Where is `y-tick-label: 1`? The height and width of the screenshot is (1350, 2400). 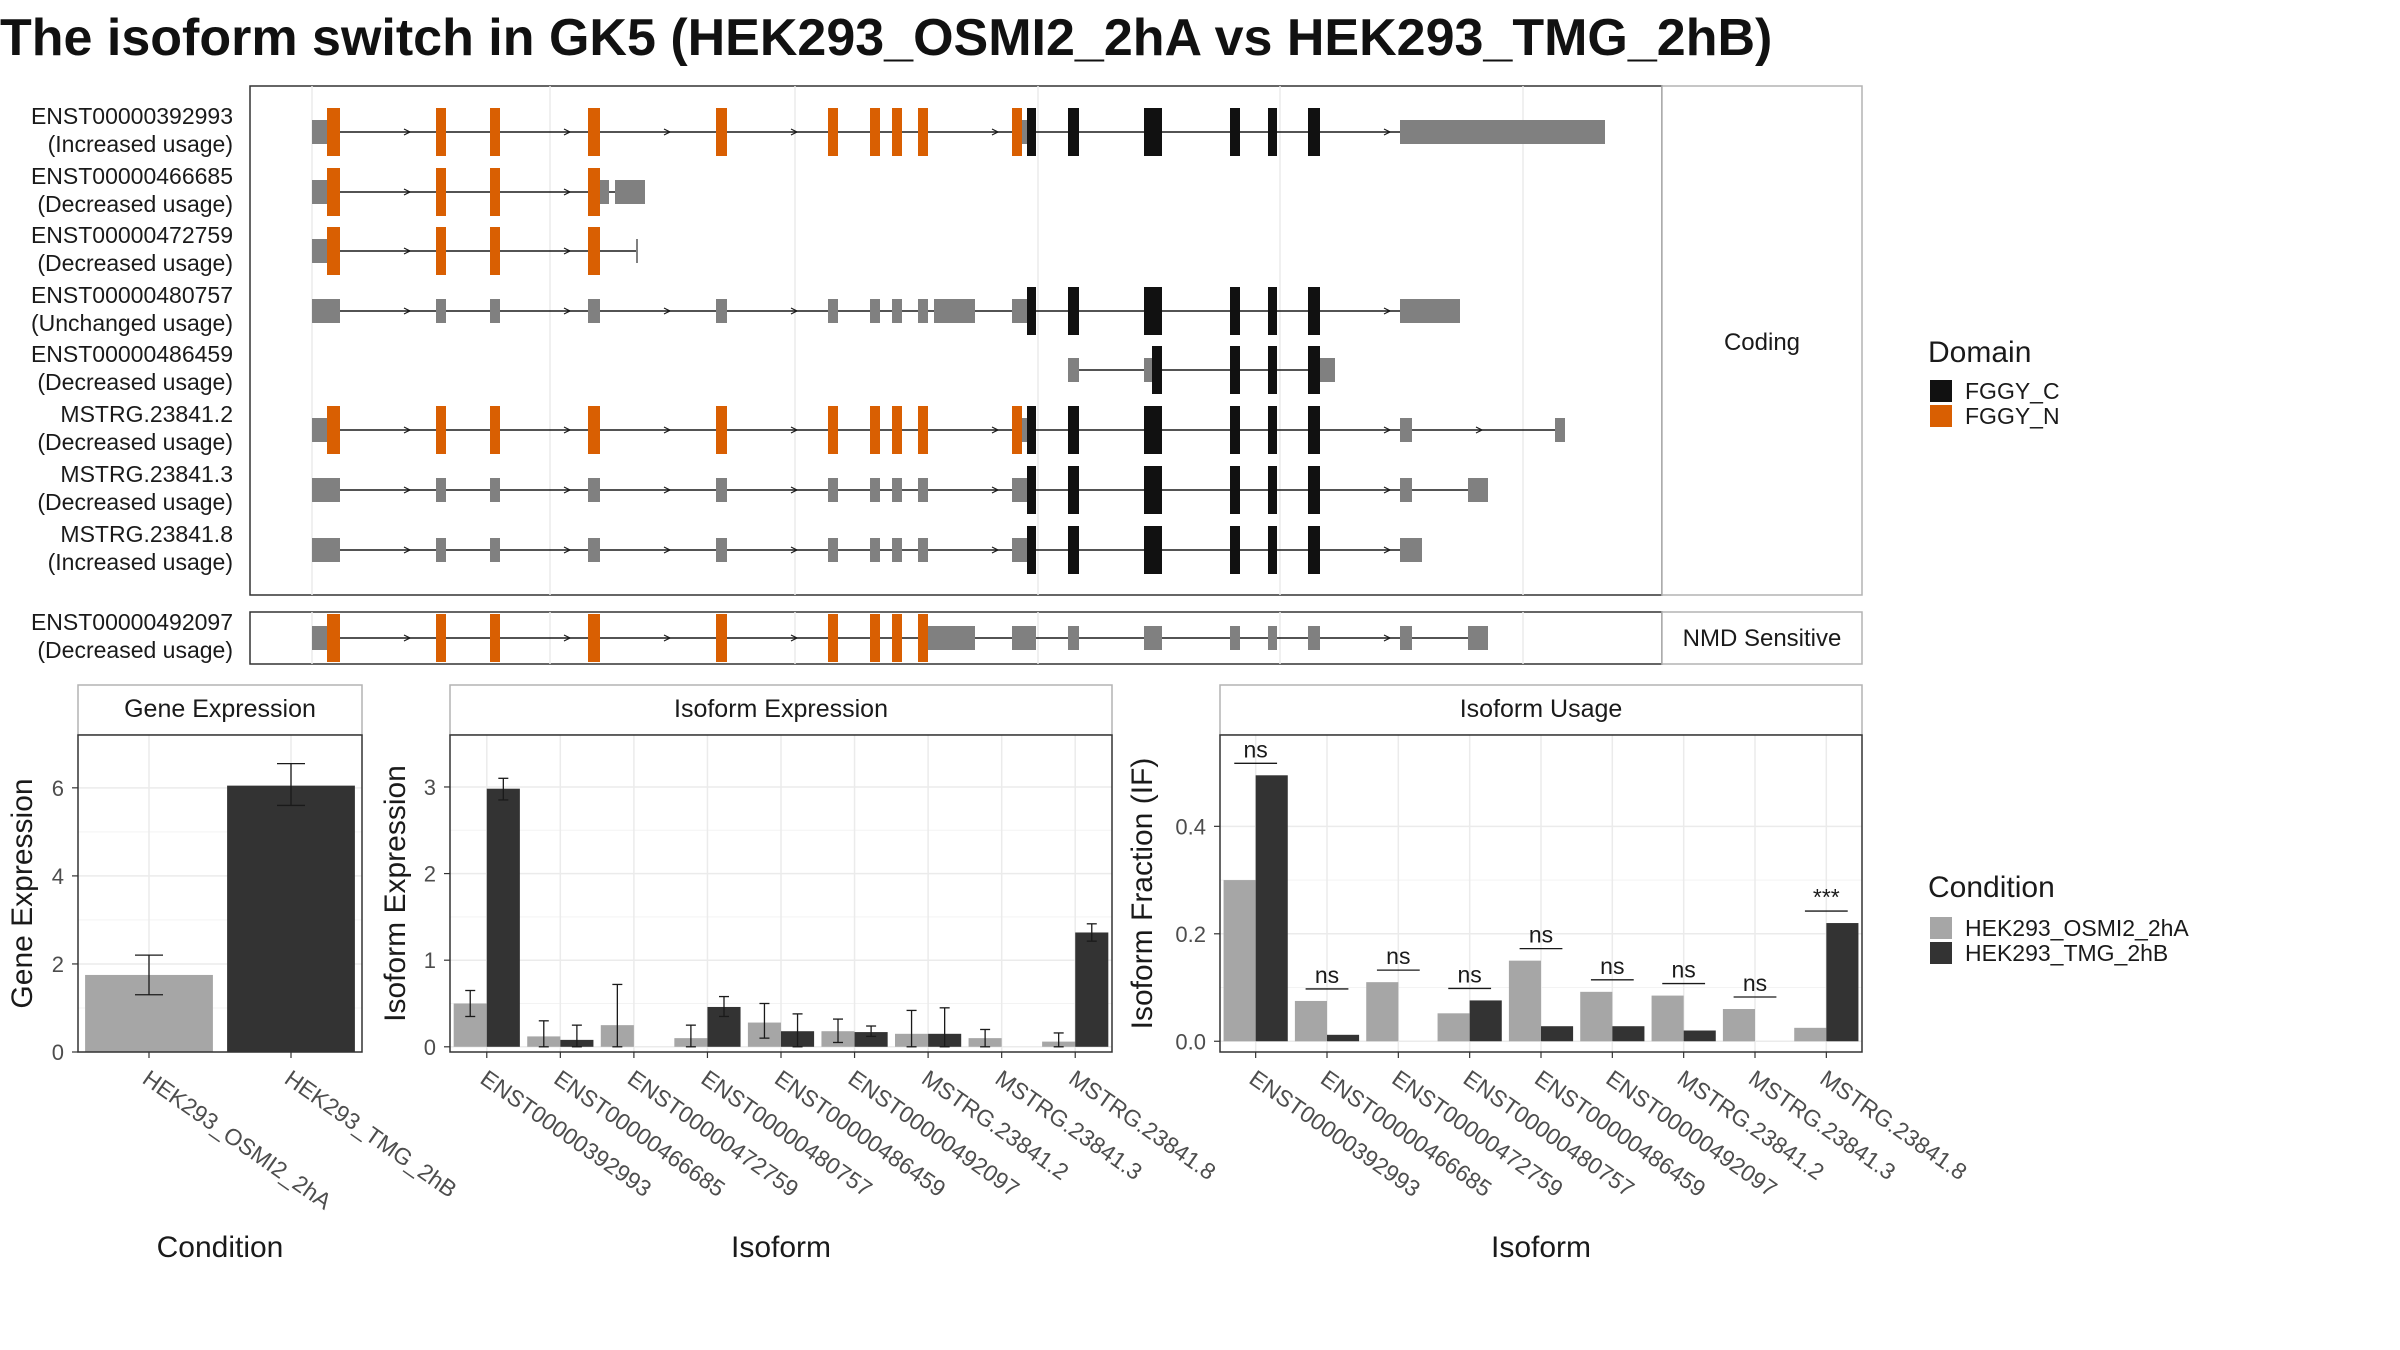
y-tick-label: 1 is located at coordinates (430, 960).